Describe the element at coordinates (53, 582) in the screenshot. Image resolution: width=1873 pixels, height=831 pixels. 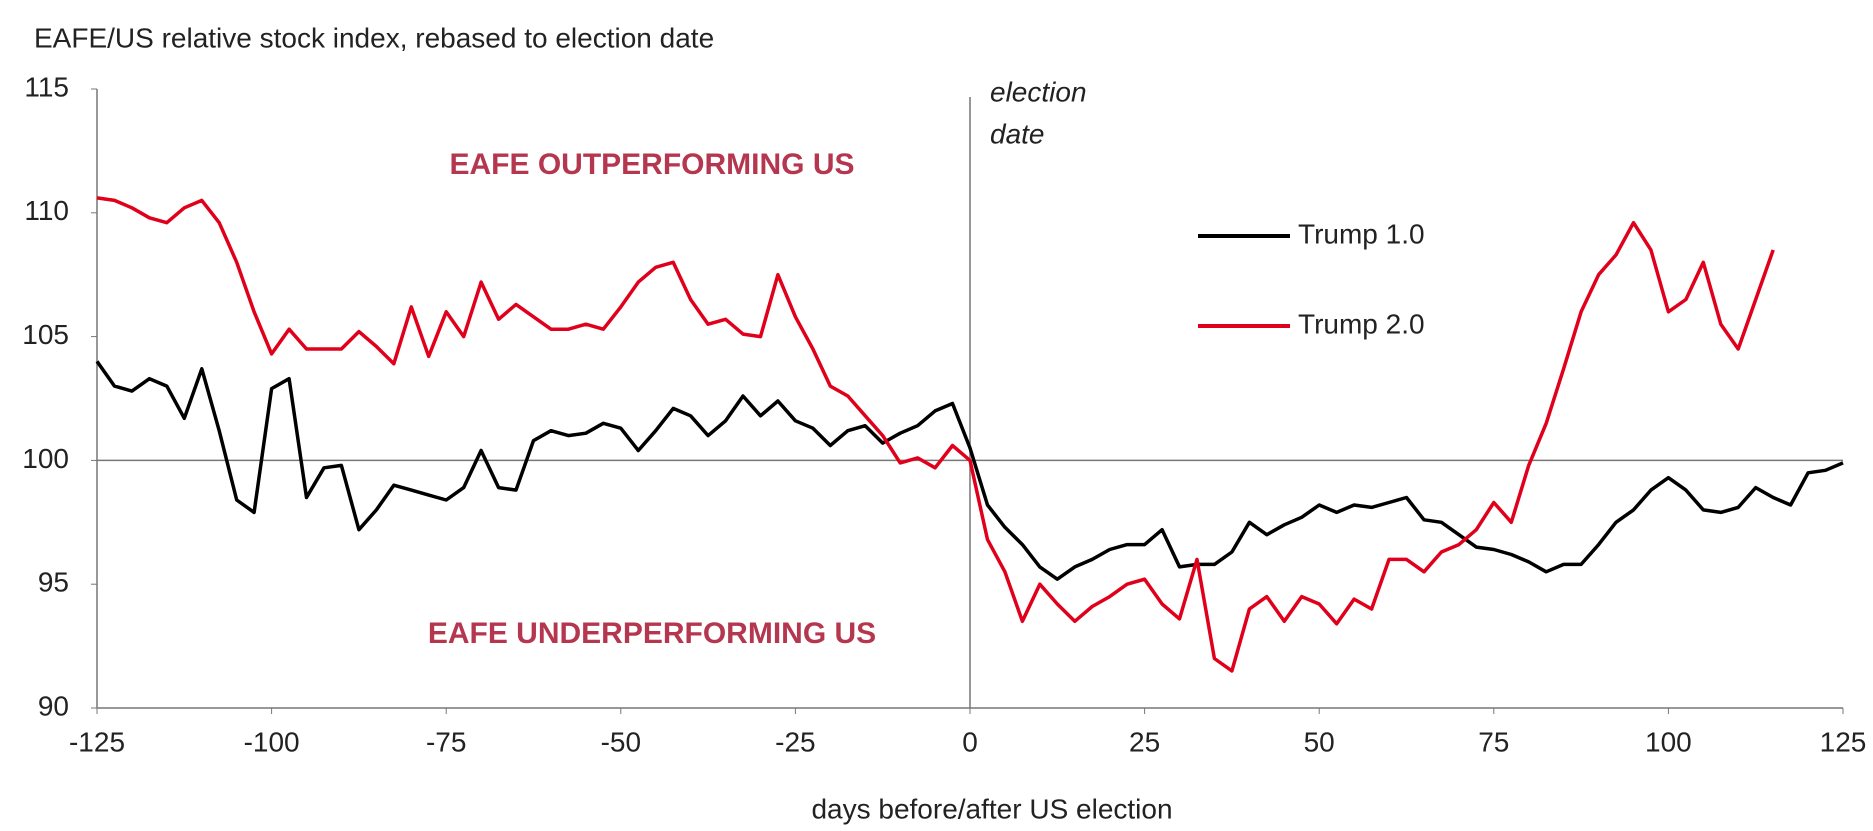
I see `y-tick-label: 95` at that location.